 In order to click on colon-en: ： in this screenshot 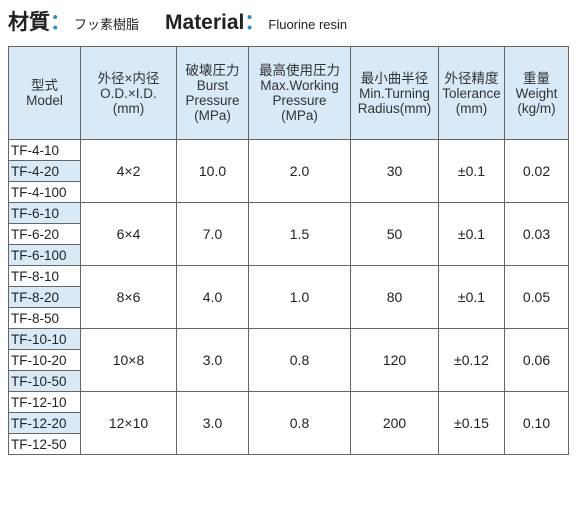, I will do `click(255, 22)`.